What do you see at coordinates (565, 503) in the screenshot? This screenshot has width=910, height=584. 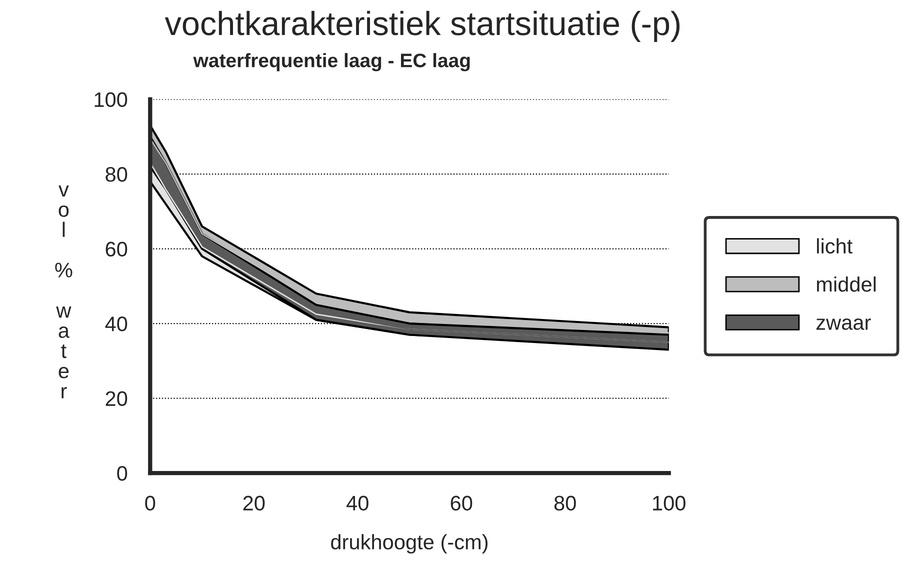 I see `x-tick-label: 80` at bounding box center [565, 503].